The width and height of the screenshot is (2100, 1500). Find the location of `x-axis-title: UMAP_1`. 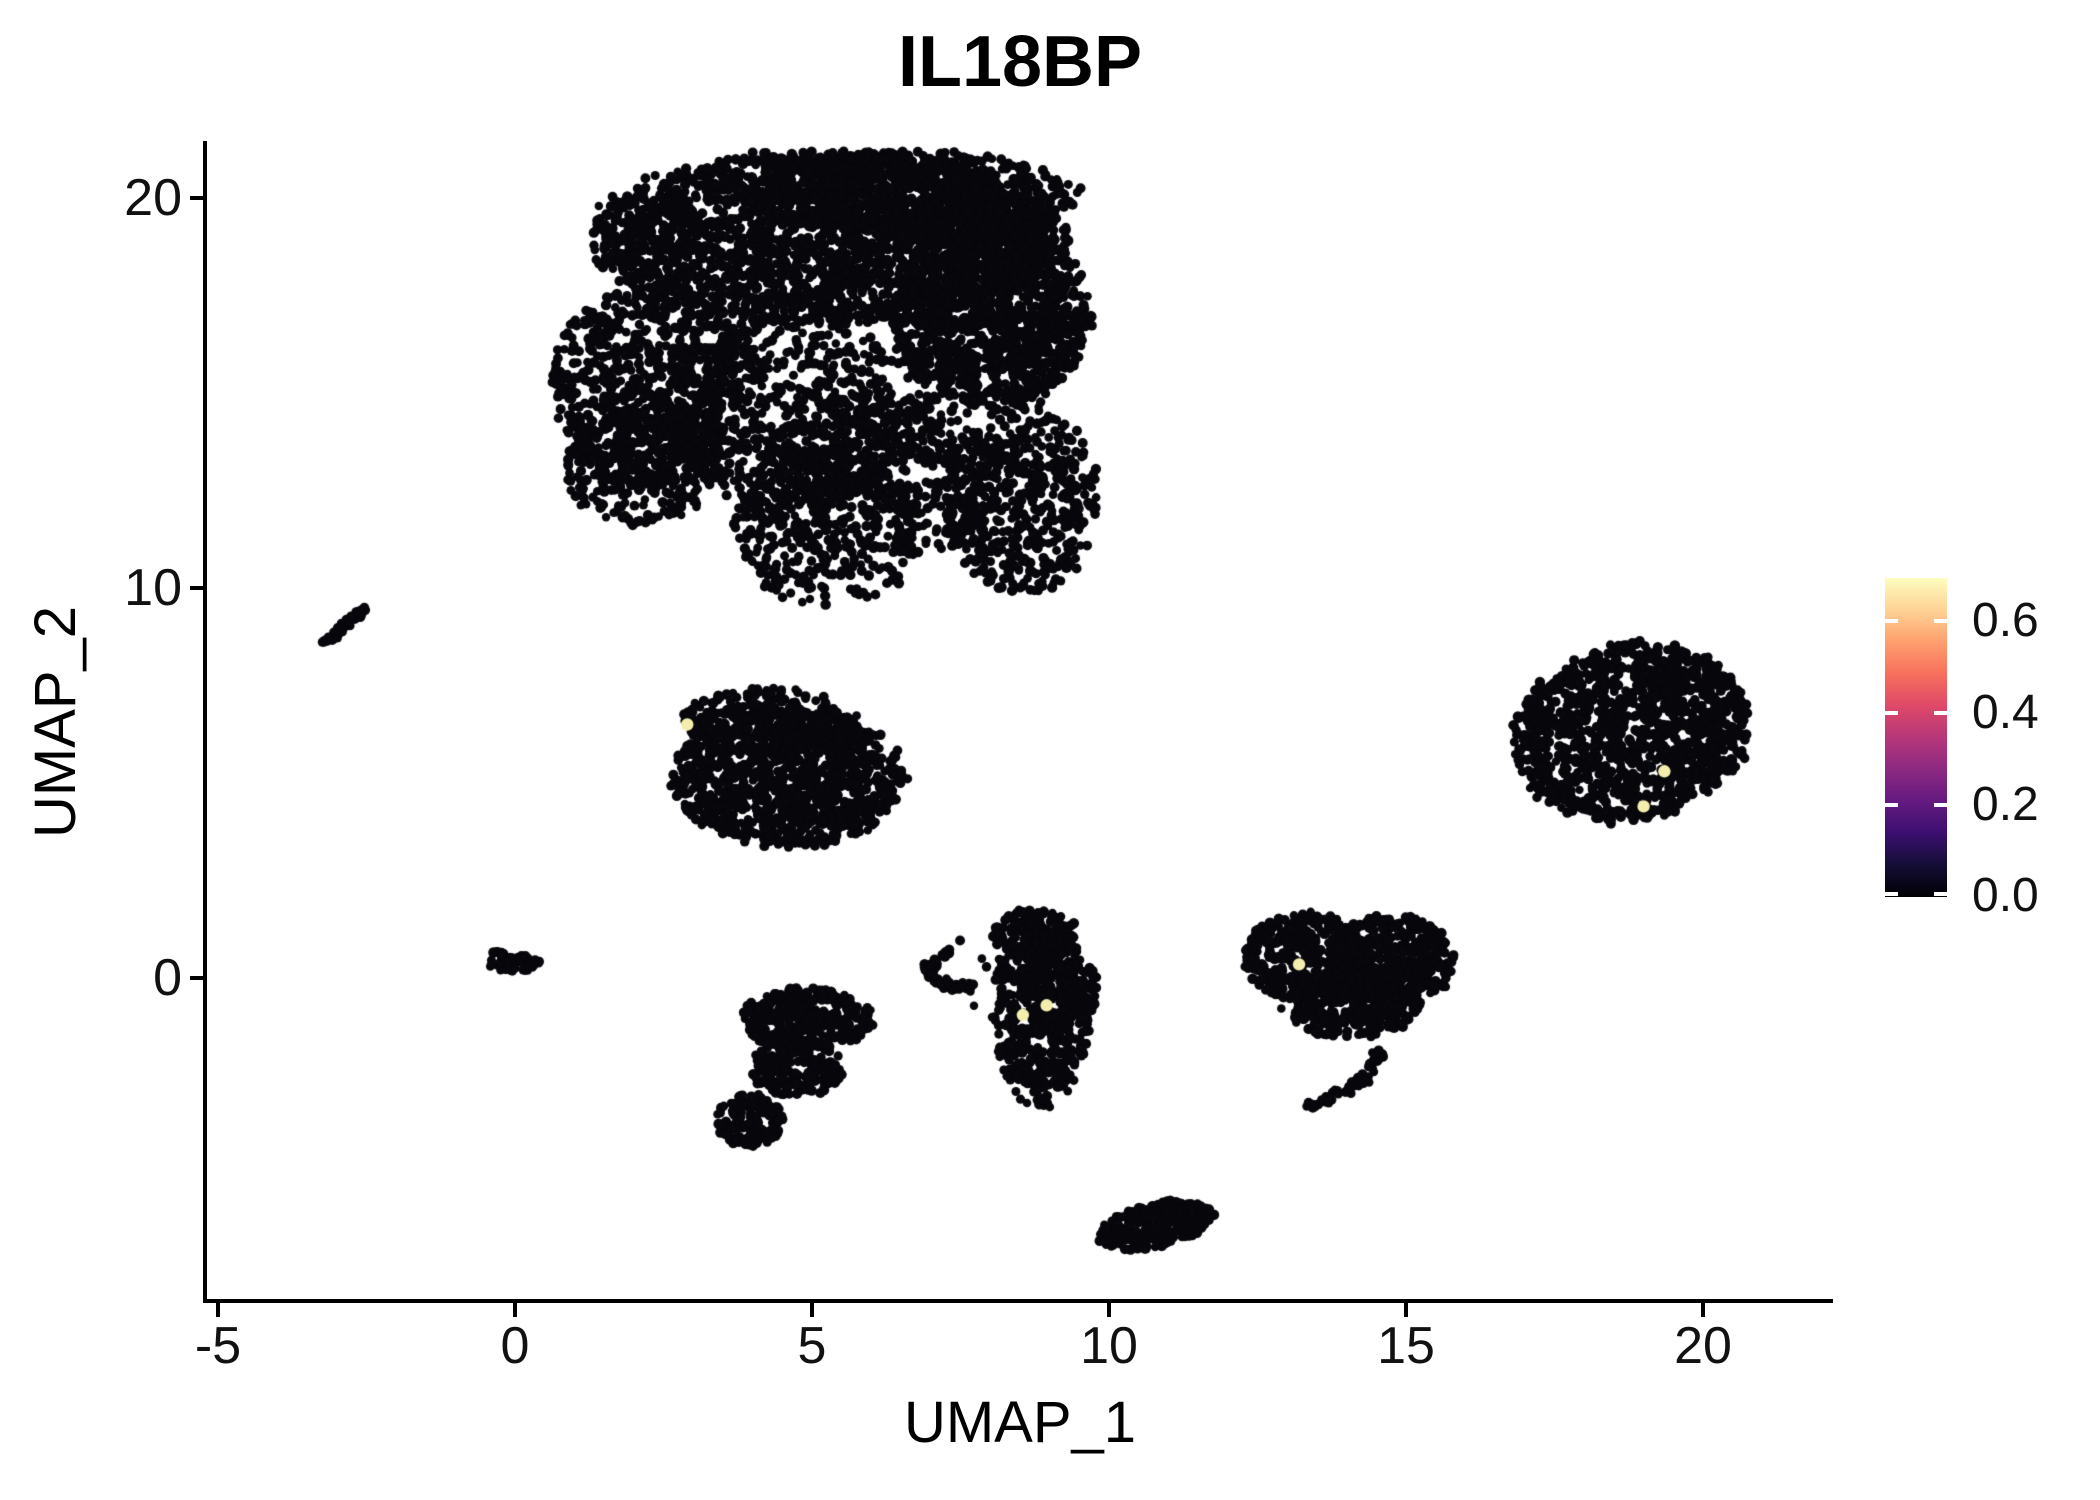

x-axis-title: UMAP_1 is located at coordinates (1020, 1422).